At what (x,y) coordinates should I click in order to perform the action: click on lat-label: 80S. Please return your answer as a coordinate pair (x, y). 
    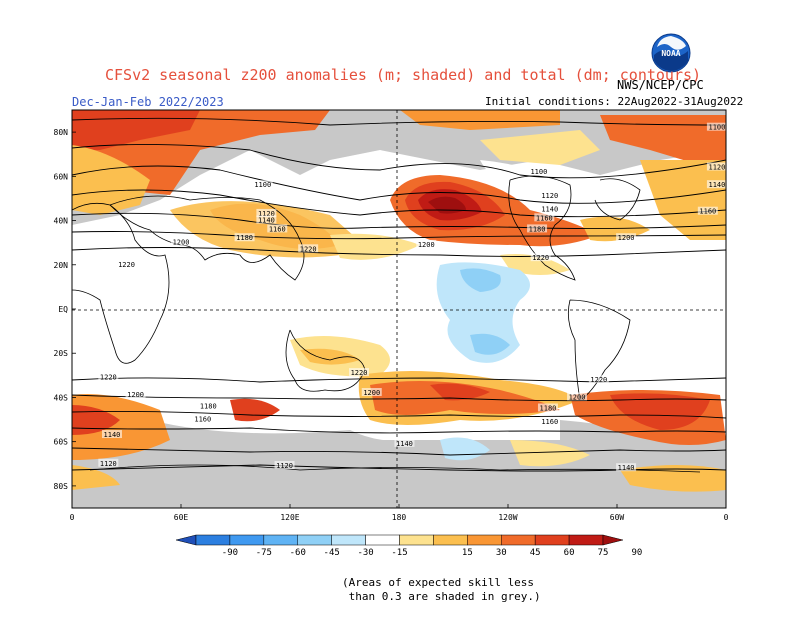
    Looking at the image, I should click on (61, 486).